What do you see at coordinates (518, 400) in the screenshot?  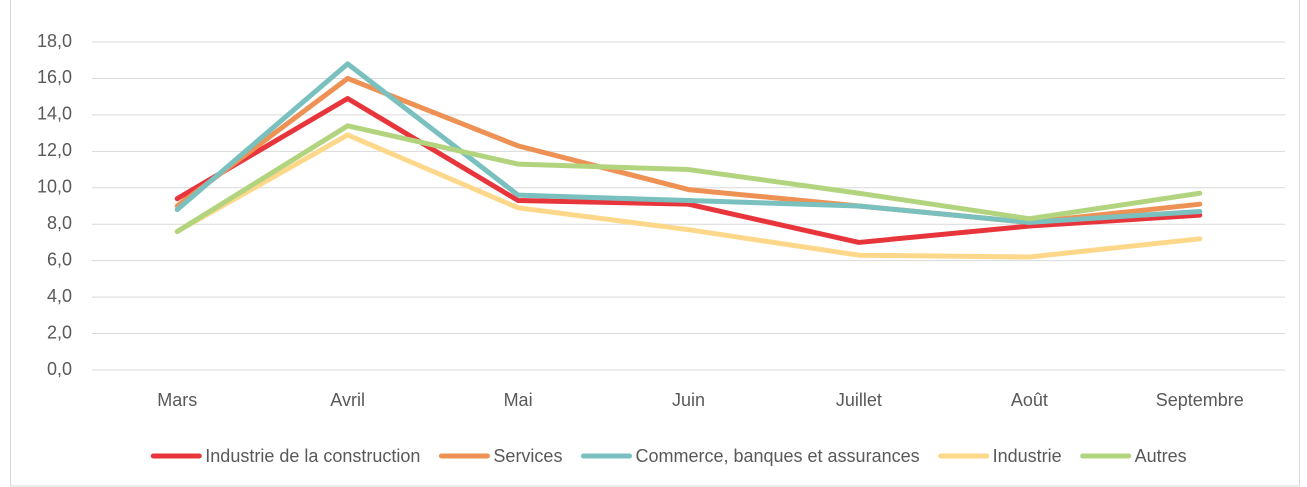 I see `x-tick-label: Mai` at bounding box center [518, 400].